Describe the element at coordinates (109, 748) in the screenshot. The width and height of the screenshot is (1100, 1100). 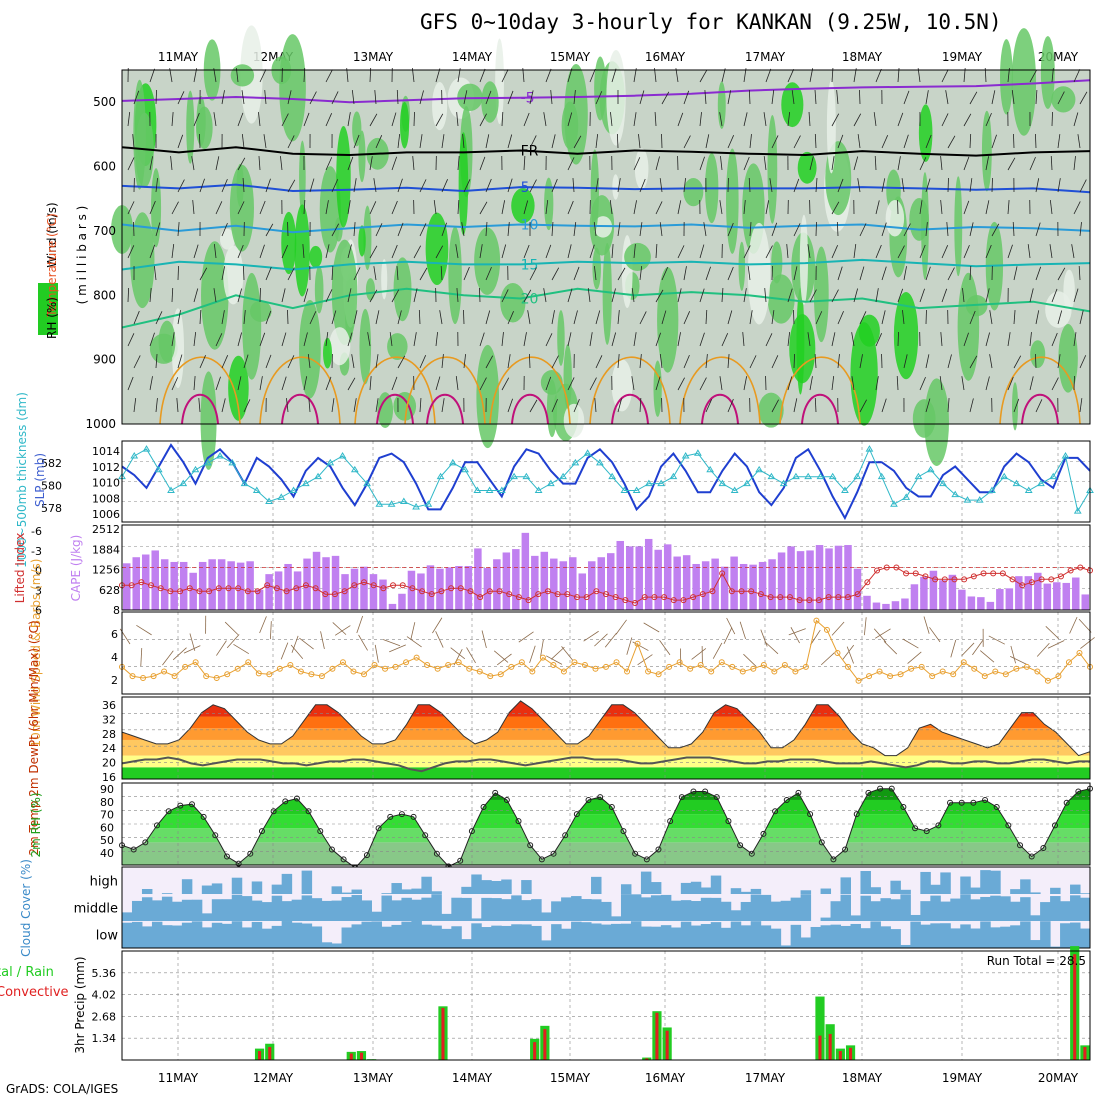
I see `axis-tick: 24` at that location.